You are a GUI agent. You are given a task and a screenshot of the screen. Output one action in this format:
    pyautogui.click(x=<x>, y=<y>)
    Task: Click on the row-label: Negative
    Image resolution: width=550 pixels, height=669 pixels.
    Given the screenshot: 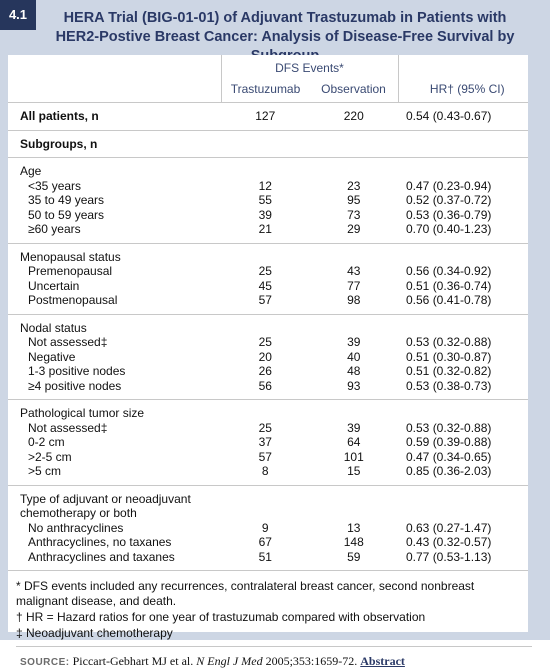 What is the action you would take?
    pyautogui.click(x=52, y=356)
    